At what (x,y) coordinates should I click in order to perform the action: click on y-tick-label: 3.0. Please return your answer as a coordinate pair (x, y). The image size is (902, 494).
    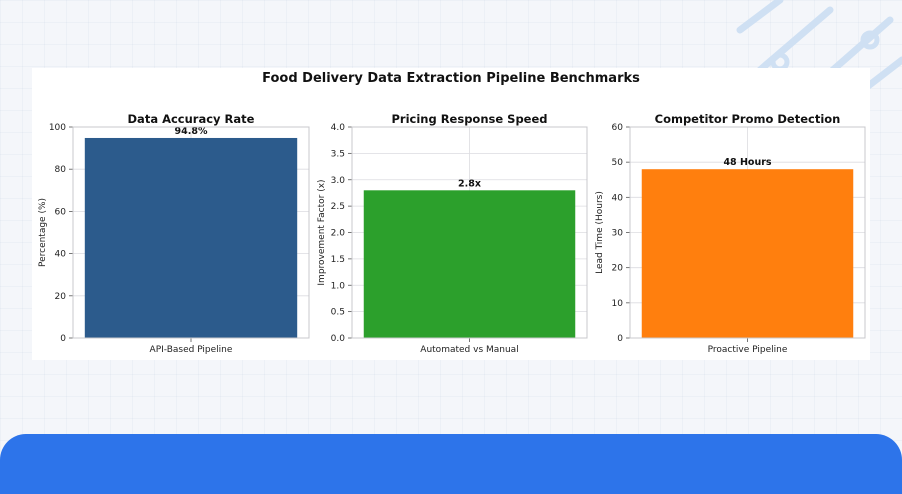
    Looking at the image, I should click on (338, 181).